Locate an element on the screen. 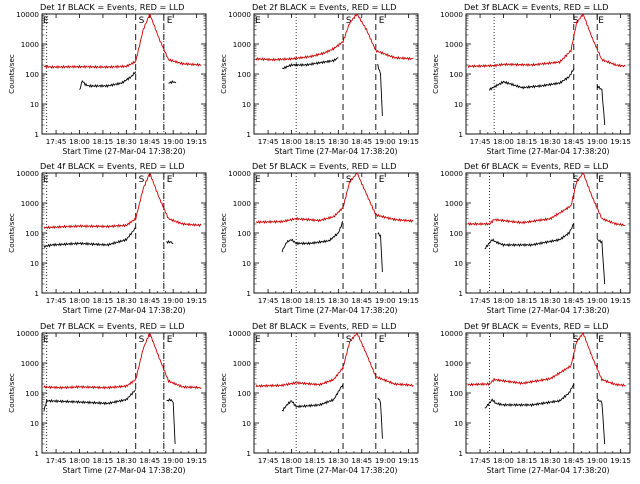  panel-title: Det 2f BLACK = Events, RED = LLD is located at coordinates (324, 7).